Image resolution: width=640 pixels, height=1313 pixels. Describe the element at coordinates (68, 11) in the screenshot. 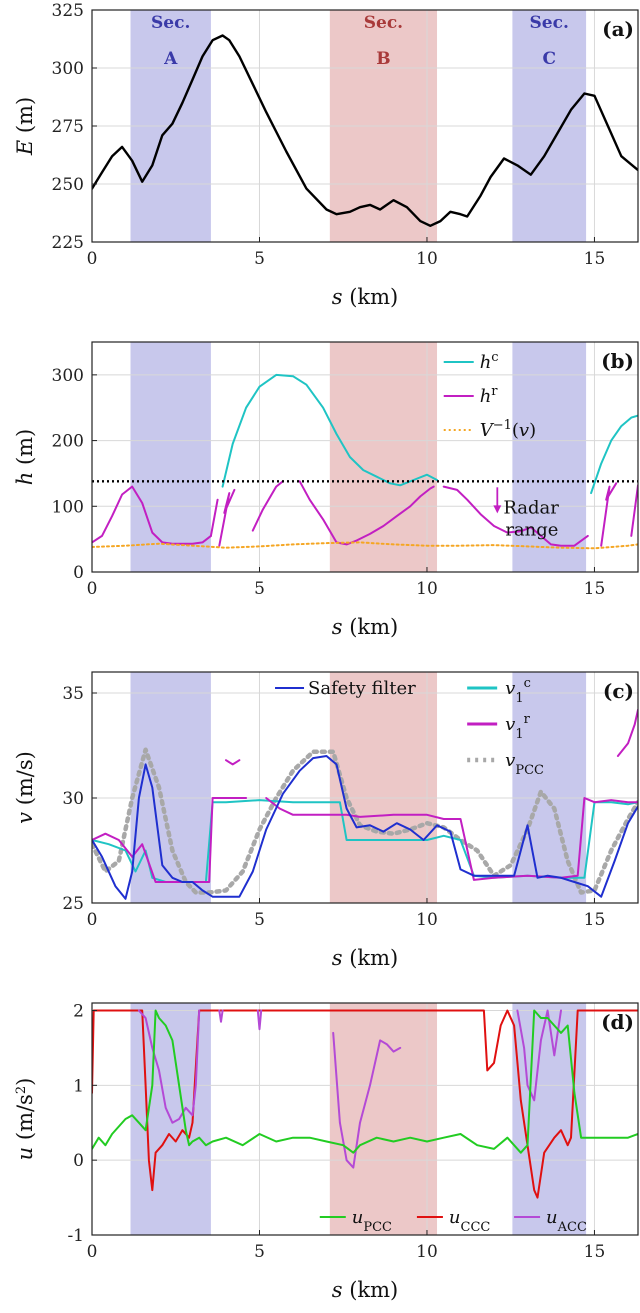

I see `y-tick-label: 325` at that location.